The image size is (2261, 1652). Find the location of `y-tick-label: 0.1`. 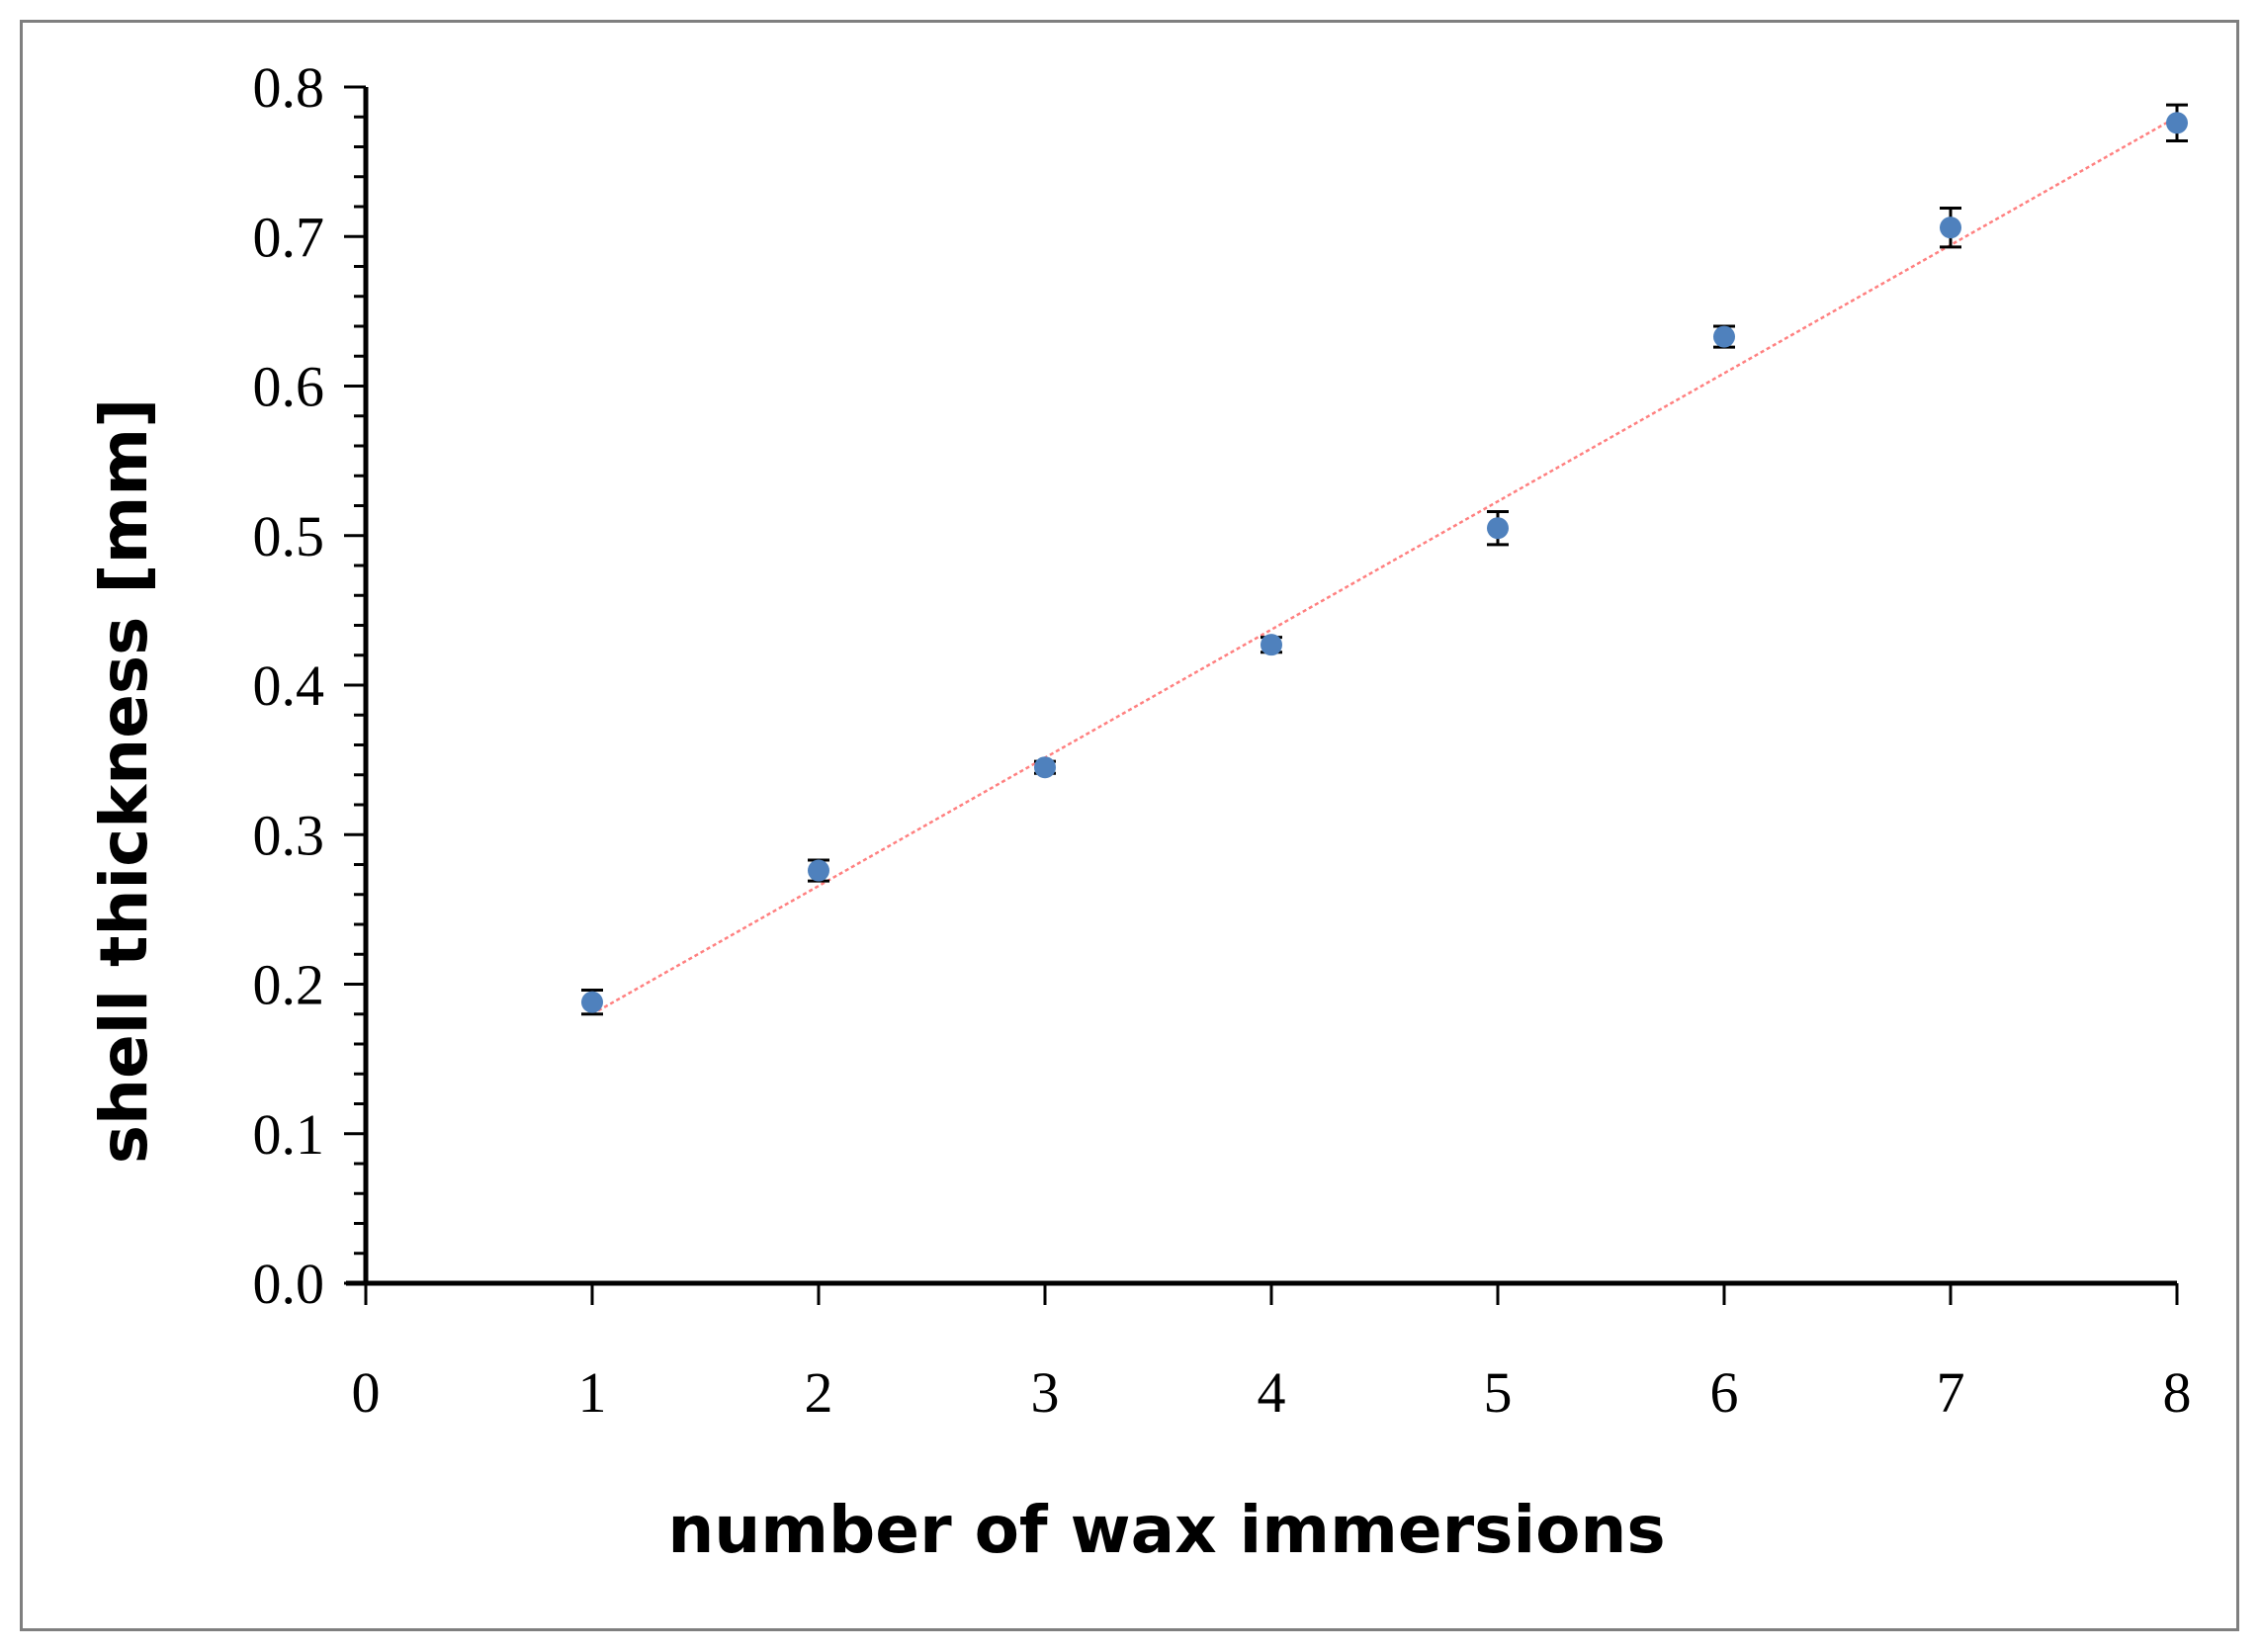

y-tick-label: 0.1 is located at coordinates (289, 1135).